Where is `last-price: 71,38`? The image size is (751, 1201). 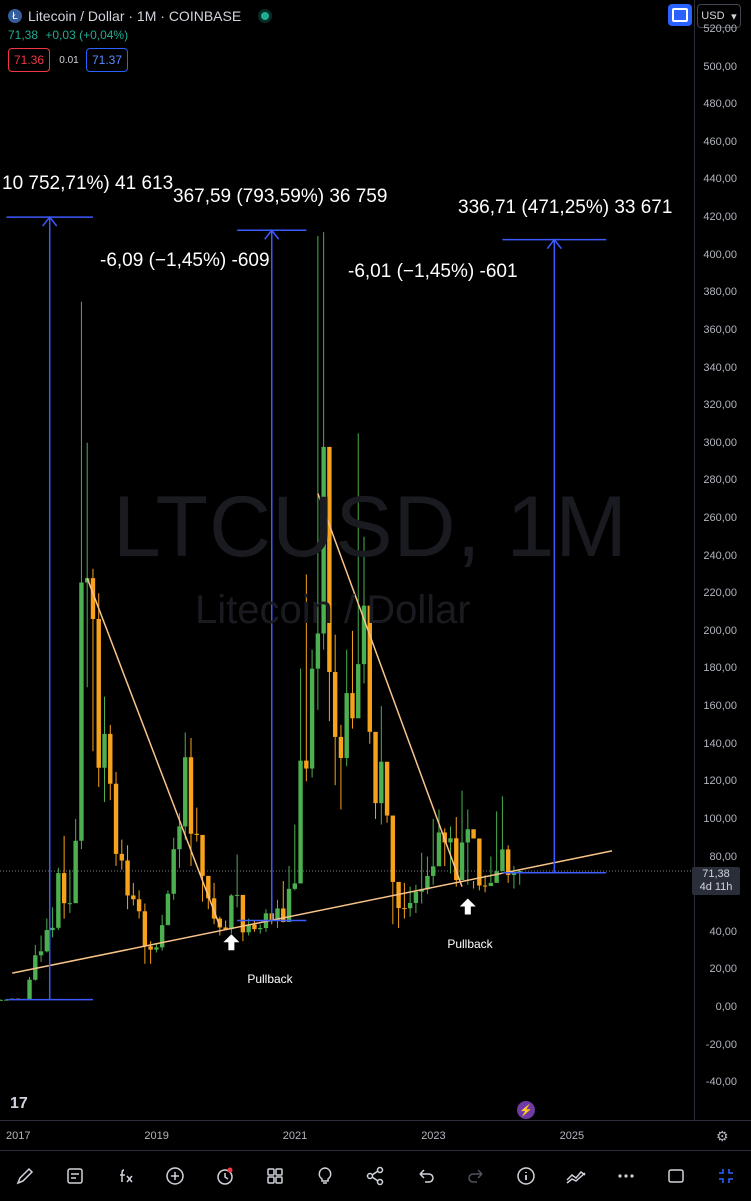
last-price: 71,38 is located at coordinates (23, 35).